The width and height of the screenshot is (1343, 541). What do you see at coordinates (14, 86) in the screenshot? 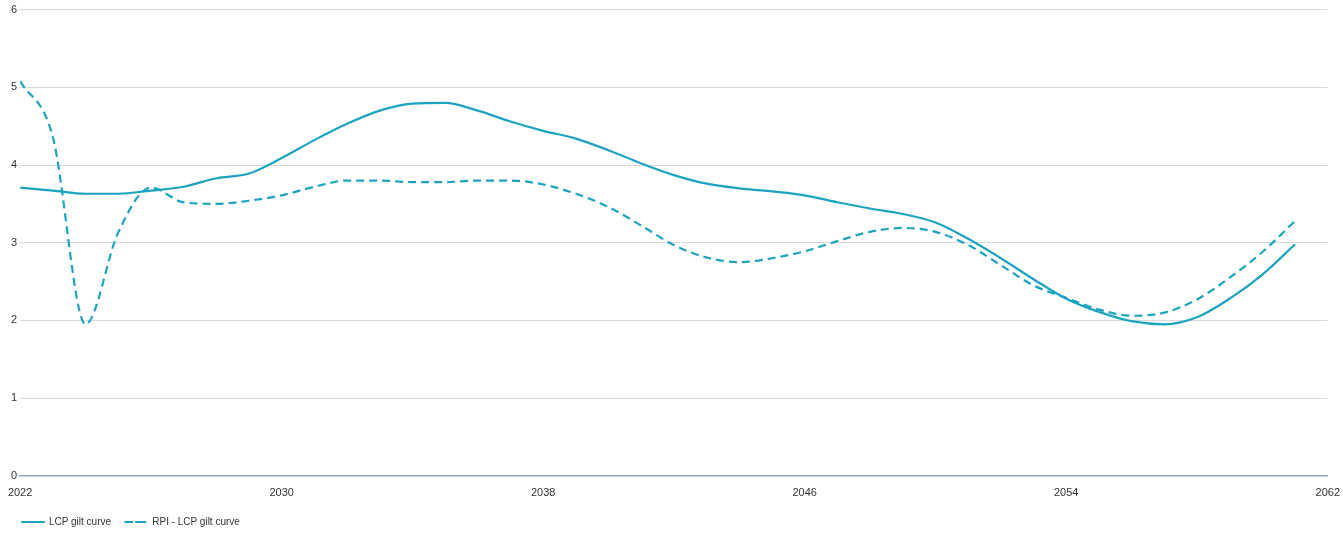
I see `y-tick-label: 5` at bounding box center [14, 86].